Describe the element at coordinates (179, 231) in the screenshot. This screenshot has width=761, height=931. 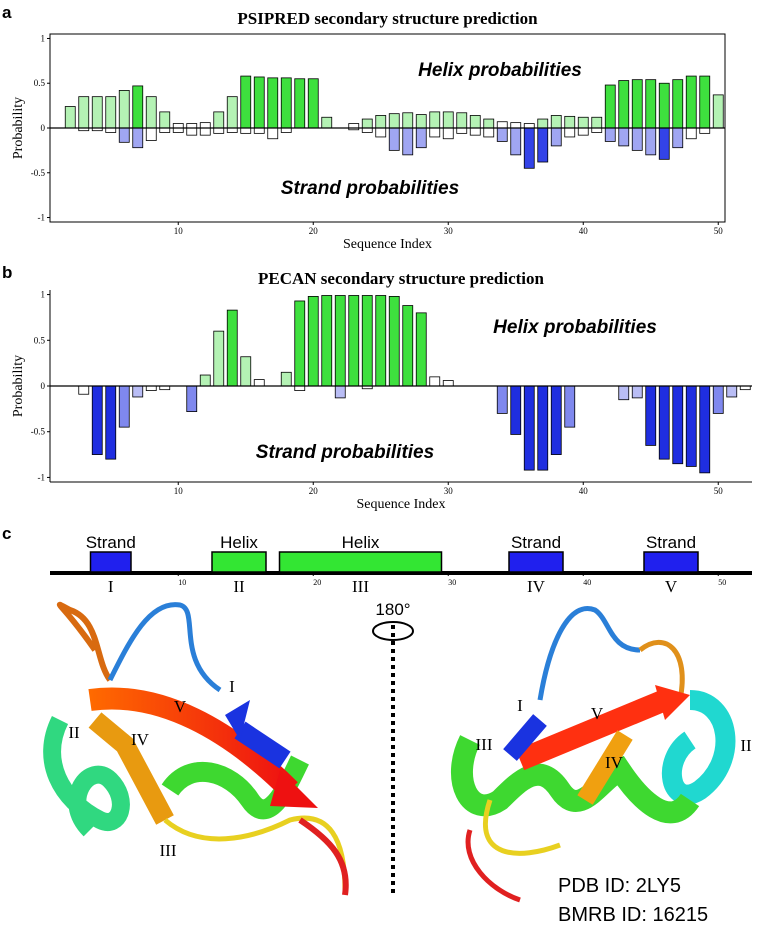
I see `x-tick-label: 10` at that location.